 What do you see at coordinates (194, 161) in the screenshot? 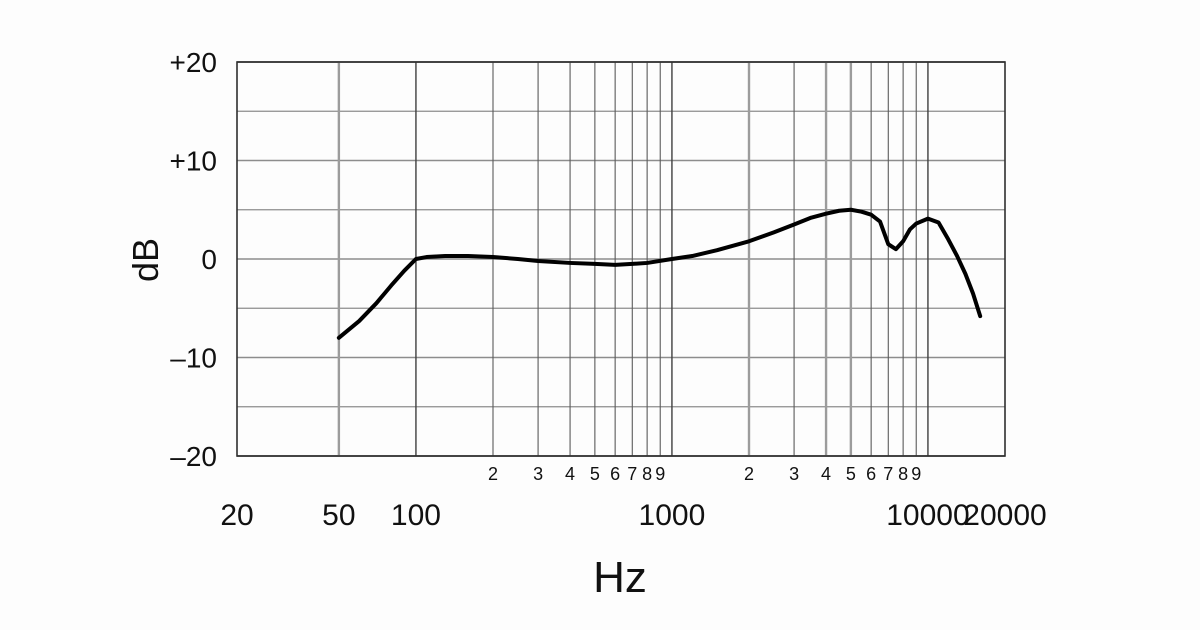
I see `y-tick-label: +10` at bounding box center [194, 161].